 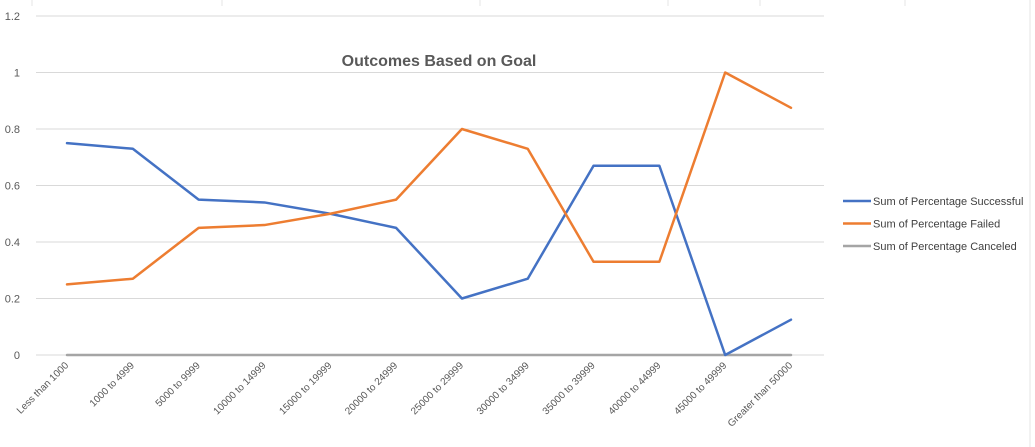 What do you see at coordinates (12, 243) in the screenshot?
I see `y-tick-label: 0.4` at bounding box center [12, 243].